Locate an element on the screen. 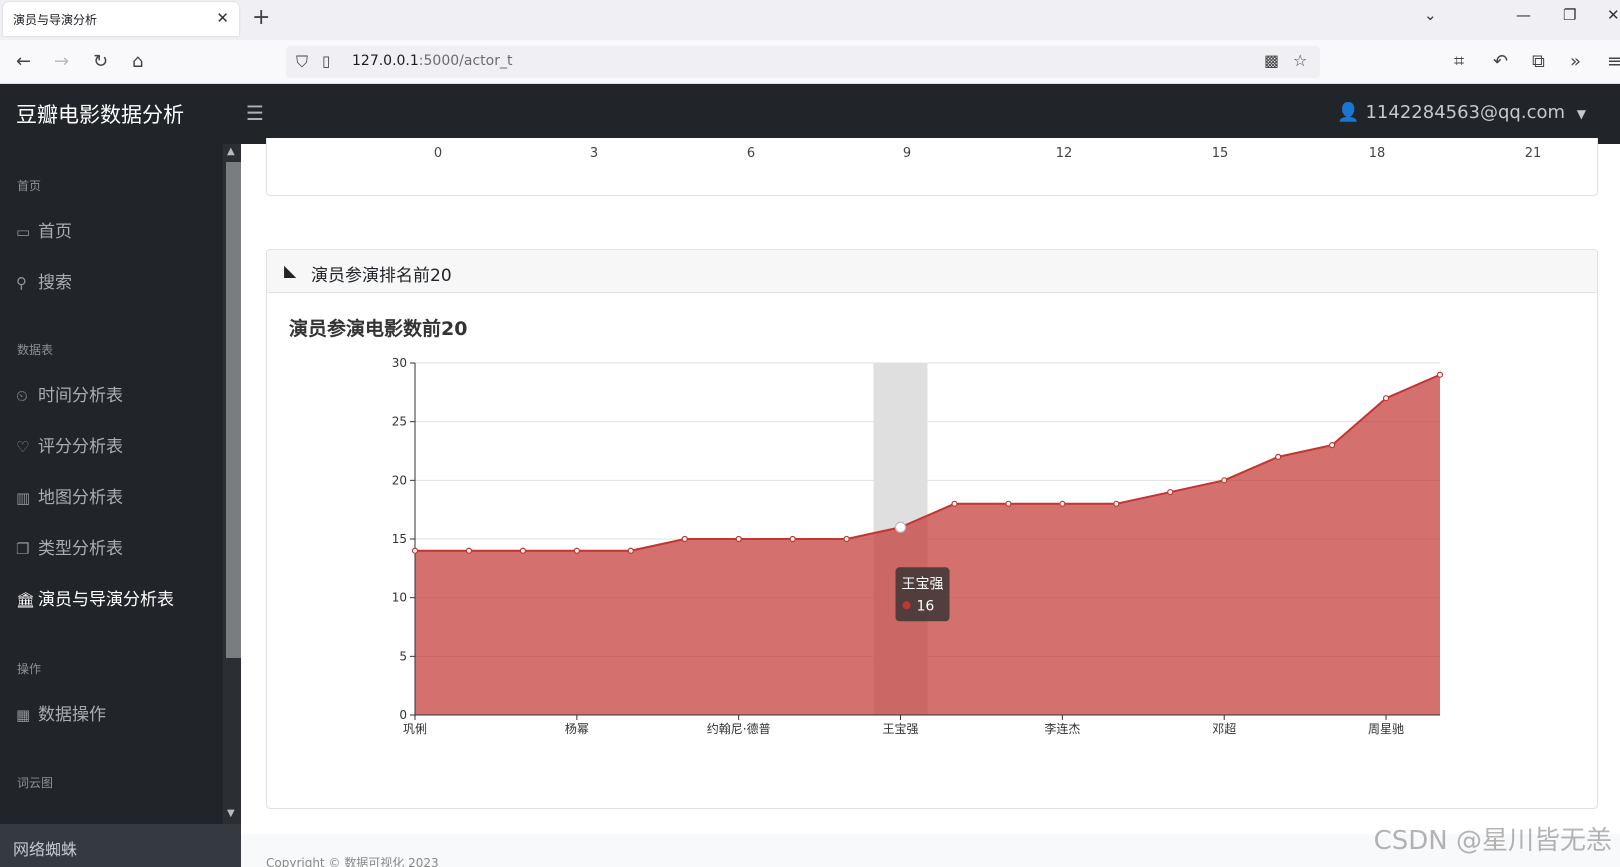  more-tools-icon: » is located at coordinates (1576, 61).